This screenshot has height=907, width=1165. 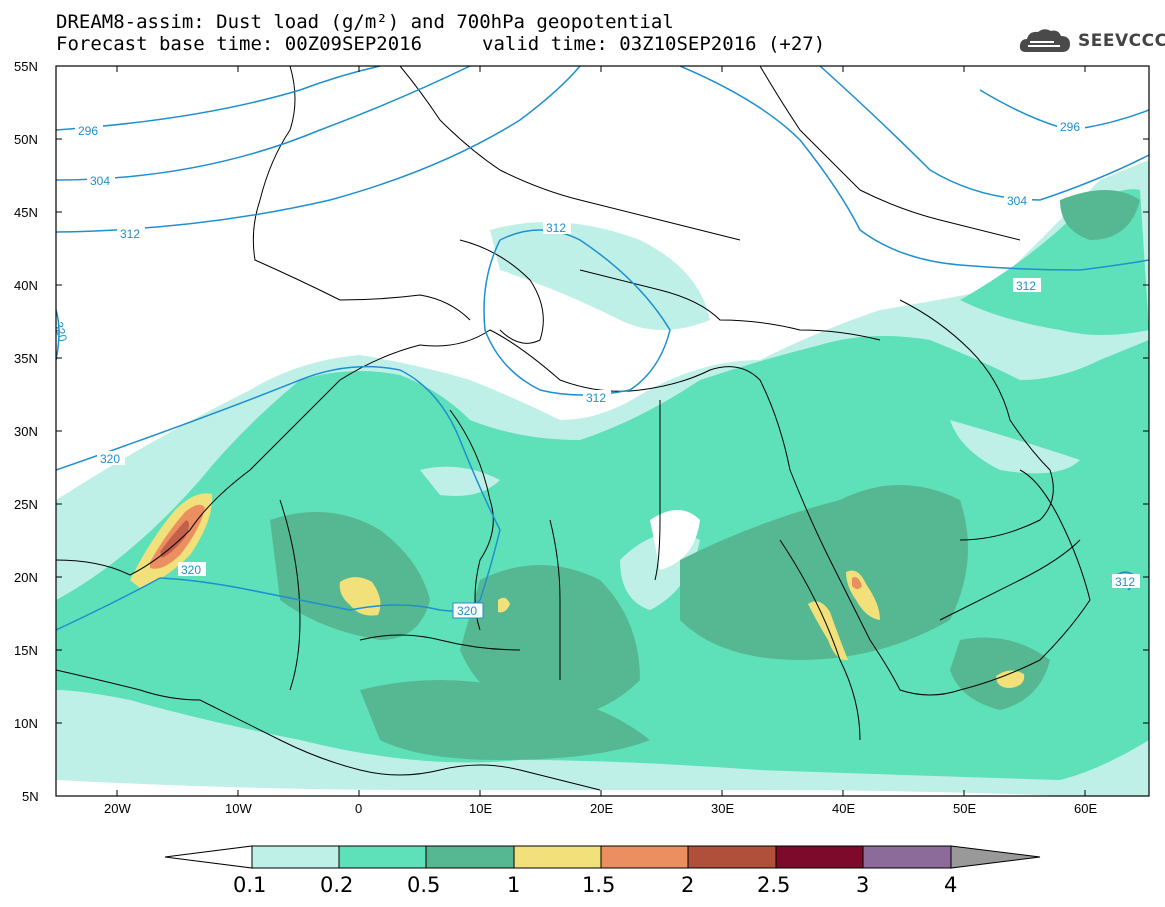 What do you see at coordinates (964, 808) in the screenshot?
I see `lon-label: 50E` at bounding box center [964, 808].